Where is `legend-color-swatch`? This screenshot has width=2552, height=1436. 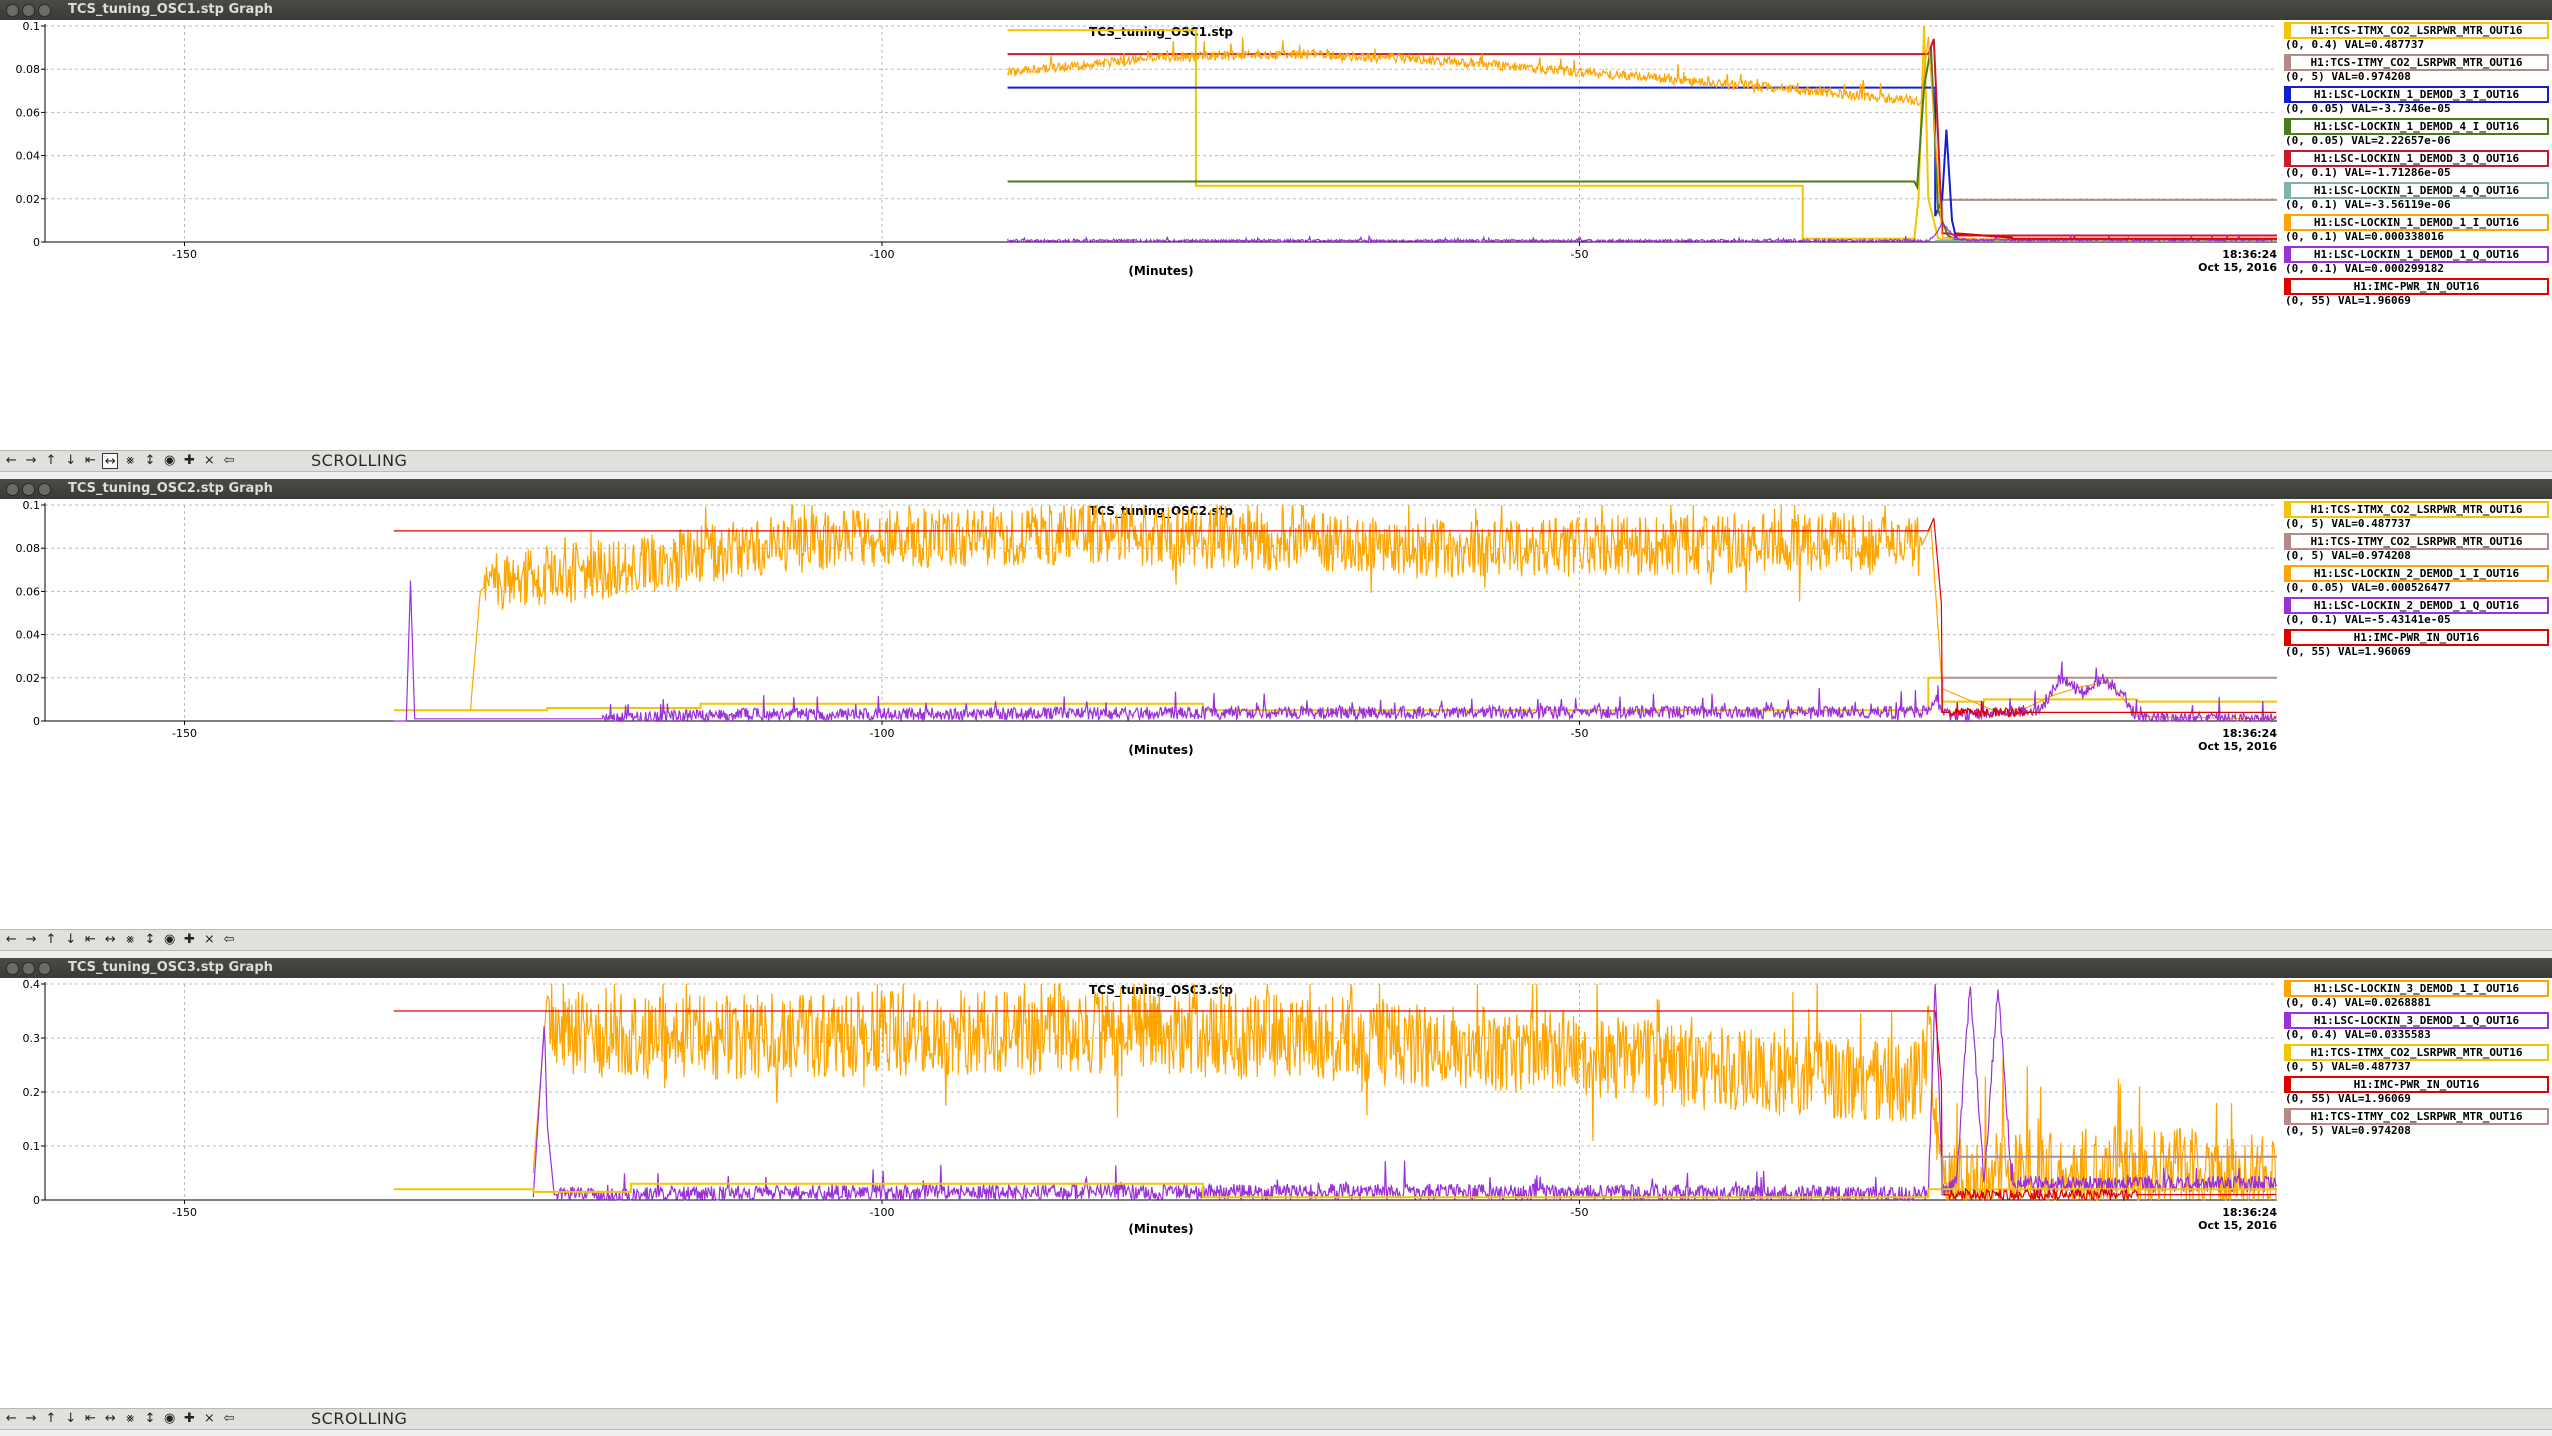
legend-color-swatch is located at coordinates (2288, 1020).